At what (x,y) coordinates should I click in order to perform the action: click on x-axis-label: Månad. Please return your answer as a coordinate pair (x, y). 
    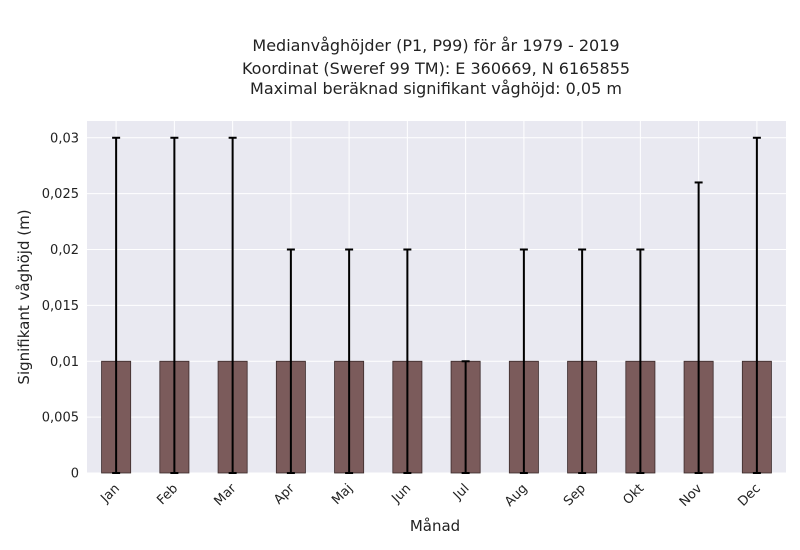
    Looking at the image, I should click on (435, 526).